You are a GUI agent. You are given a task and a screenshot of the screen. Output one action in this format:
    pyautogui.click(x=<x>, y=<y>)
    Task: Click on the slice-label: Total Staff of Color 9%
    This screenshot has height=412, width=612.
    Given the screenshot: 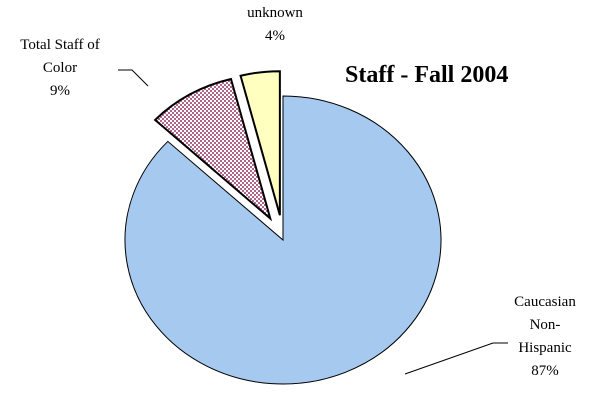 What is the action you would take?
    pyautogui.click(x=60, y=68)
    